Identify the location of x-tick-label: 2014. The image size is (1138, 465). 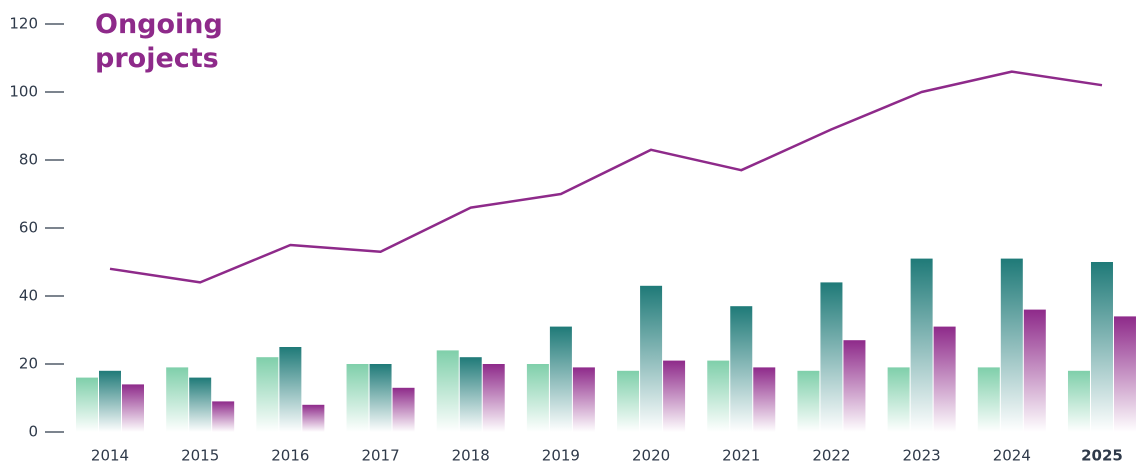
(110, 456).